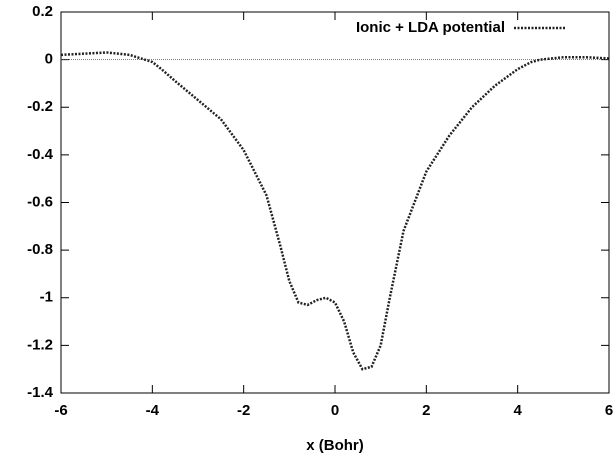  Describe the element at coordinates (40, 392) in the screenshot. I see `y-tick-label: -1.4` at that location.